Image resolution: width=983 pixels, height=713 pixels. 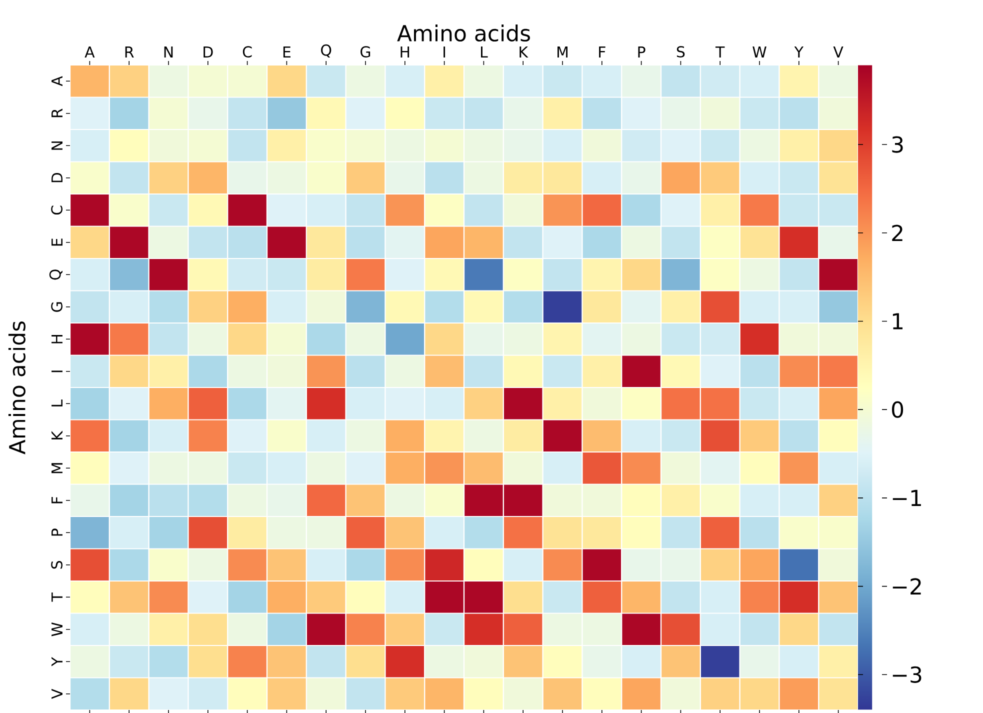 What do you see at coordinates (680, 52) in the screenshot?
I see `x-tick-label: S` at bounding box center [680, 52].